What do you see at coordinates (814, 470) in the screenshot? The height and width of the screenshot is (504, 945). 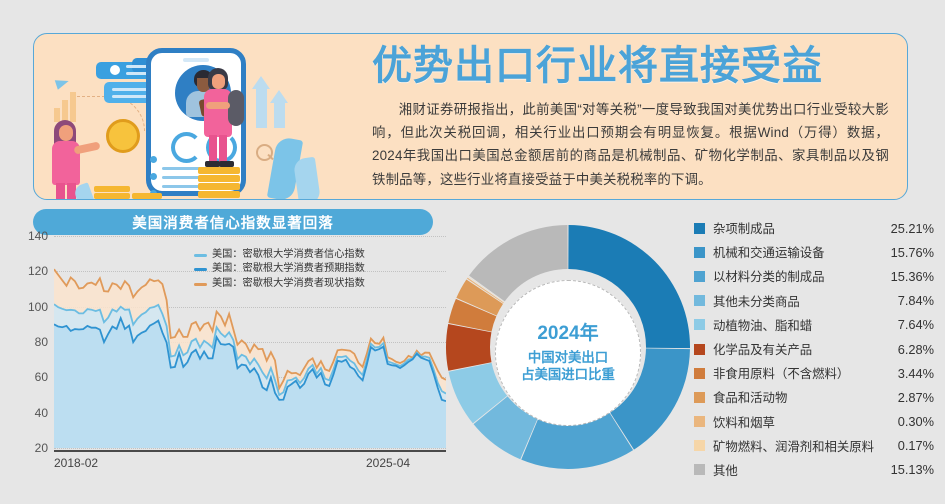 I see `list-item: 其他 15.13%` at bounding box center [814, 470].